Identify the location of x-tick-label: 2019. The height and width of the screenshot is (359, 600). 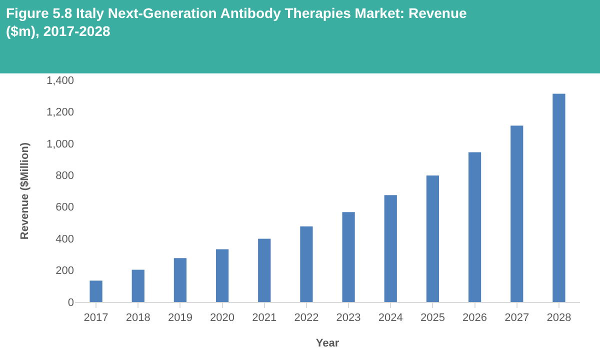
(180, 318).